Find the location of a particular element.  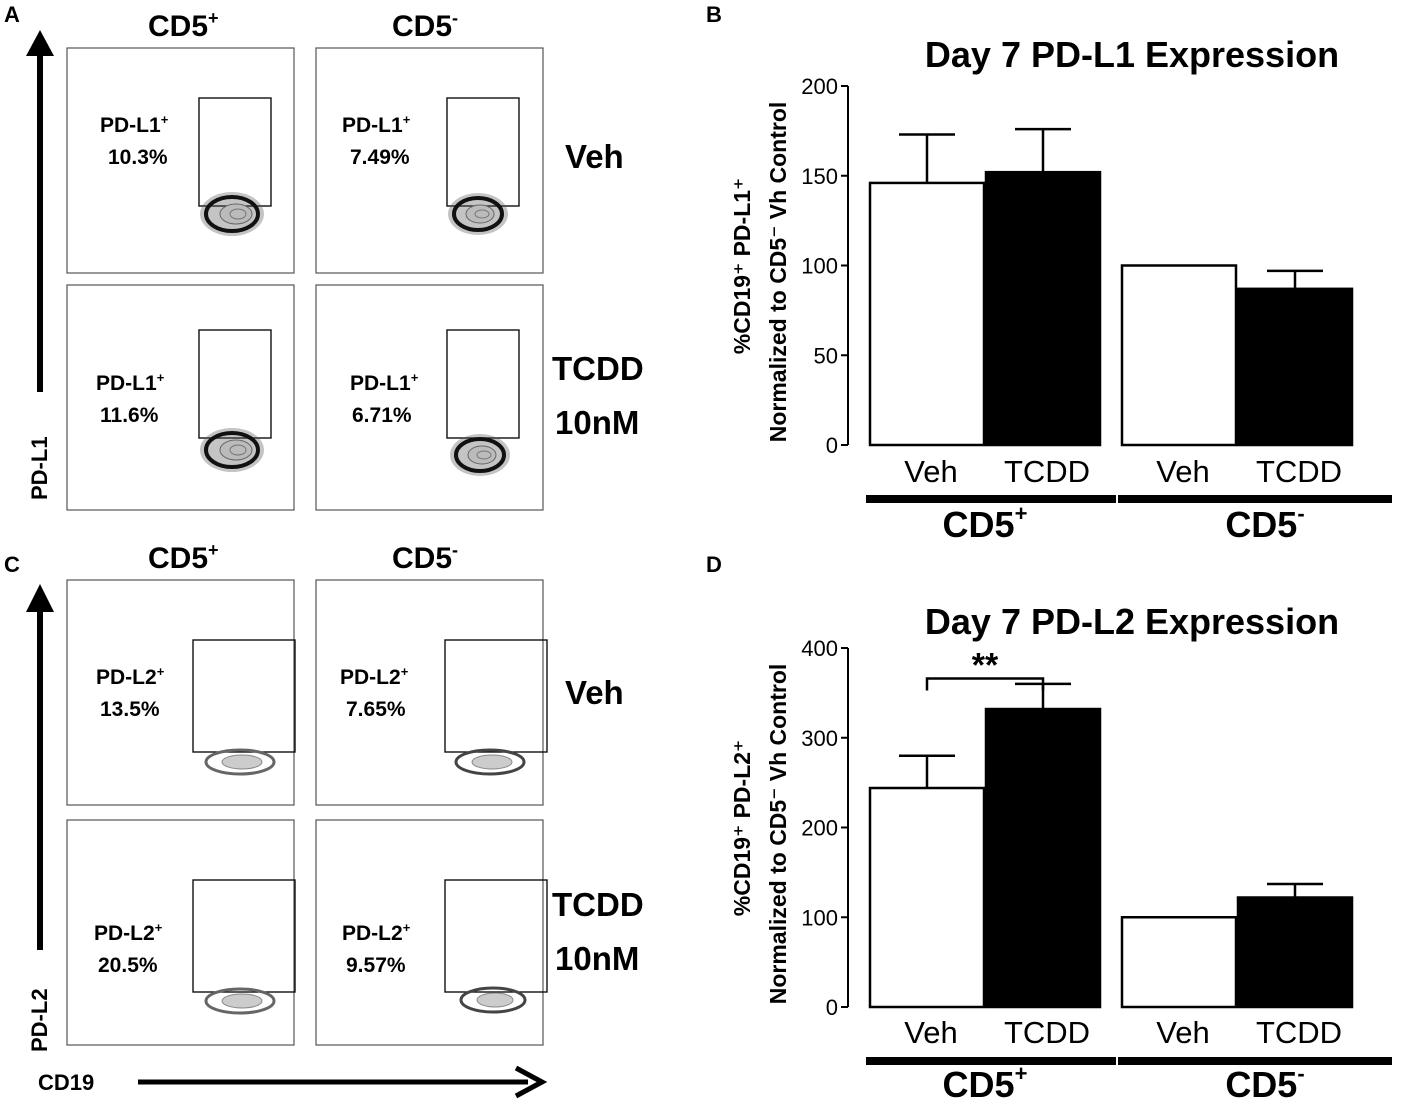

y-tick-label-pdl1: 0 is located at coordinates (832, 445).